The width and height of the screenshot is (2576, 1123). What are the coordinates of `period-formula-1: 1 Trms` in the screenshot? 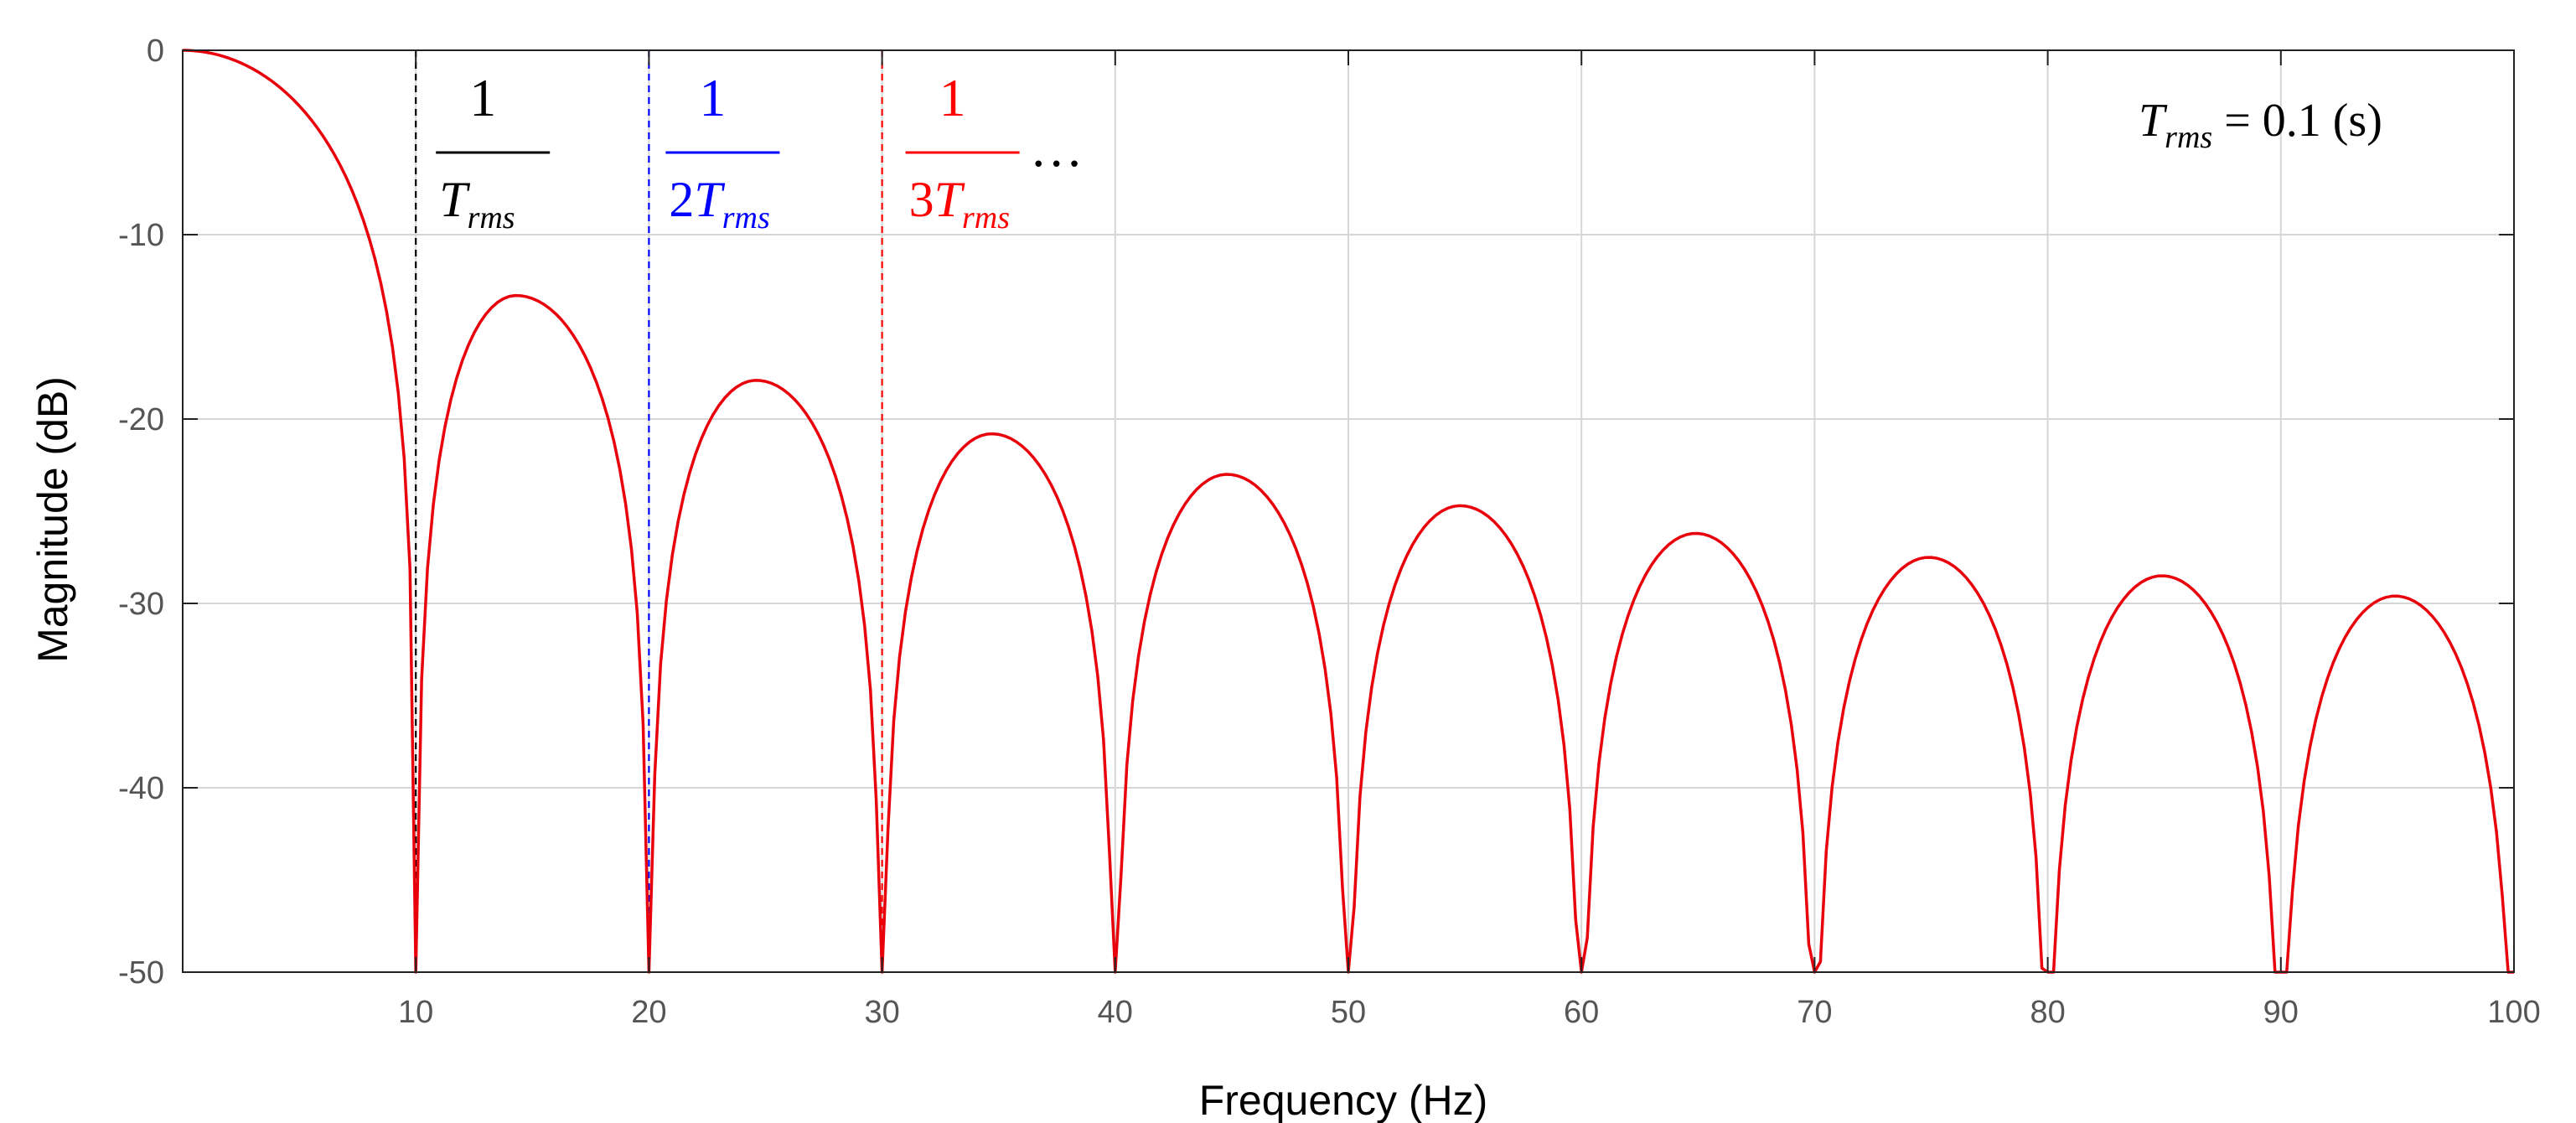 It's located at (493, 151).